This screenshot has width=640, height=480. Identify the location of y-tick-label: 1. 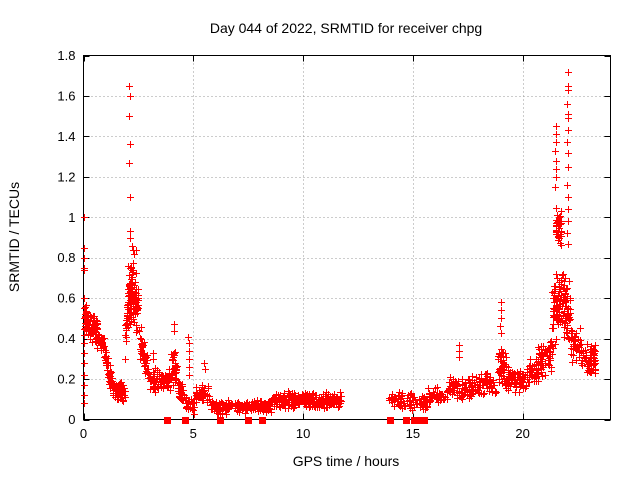
(71, 217).